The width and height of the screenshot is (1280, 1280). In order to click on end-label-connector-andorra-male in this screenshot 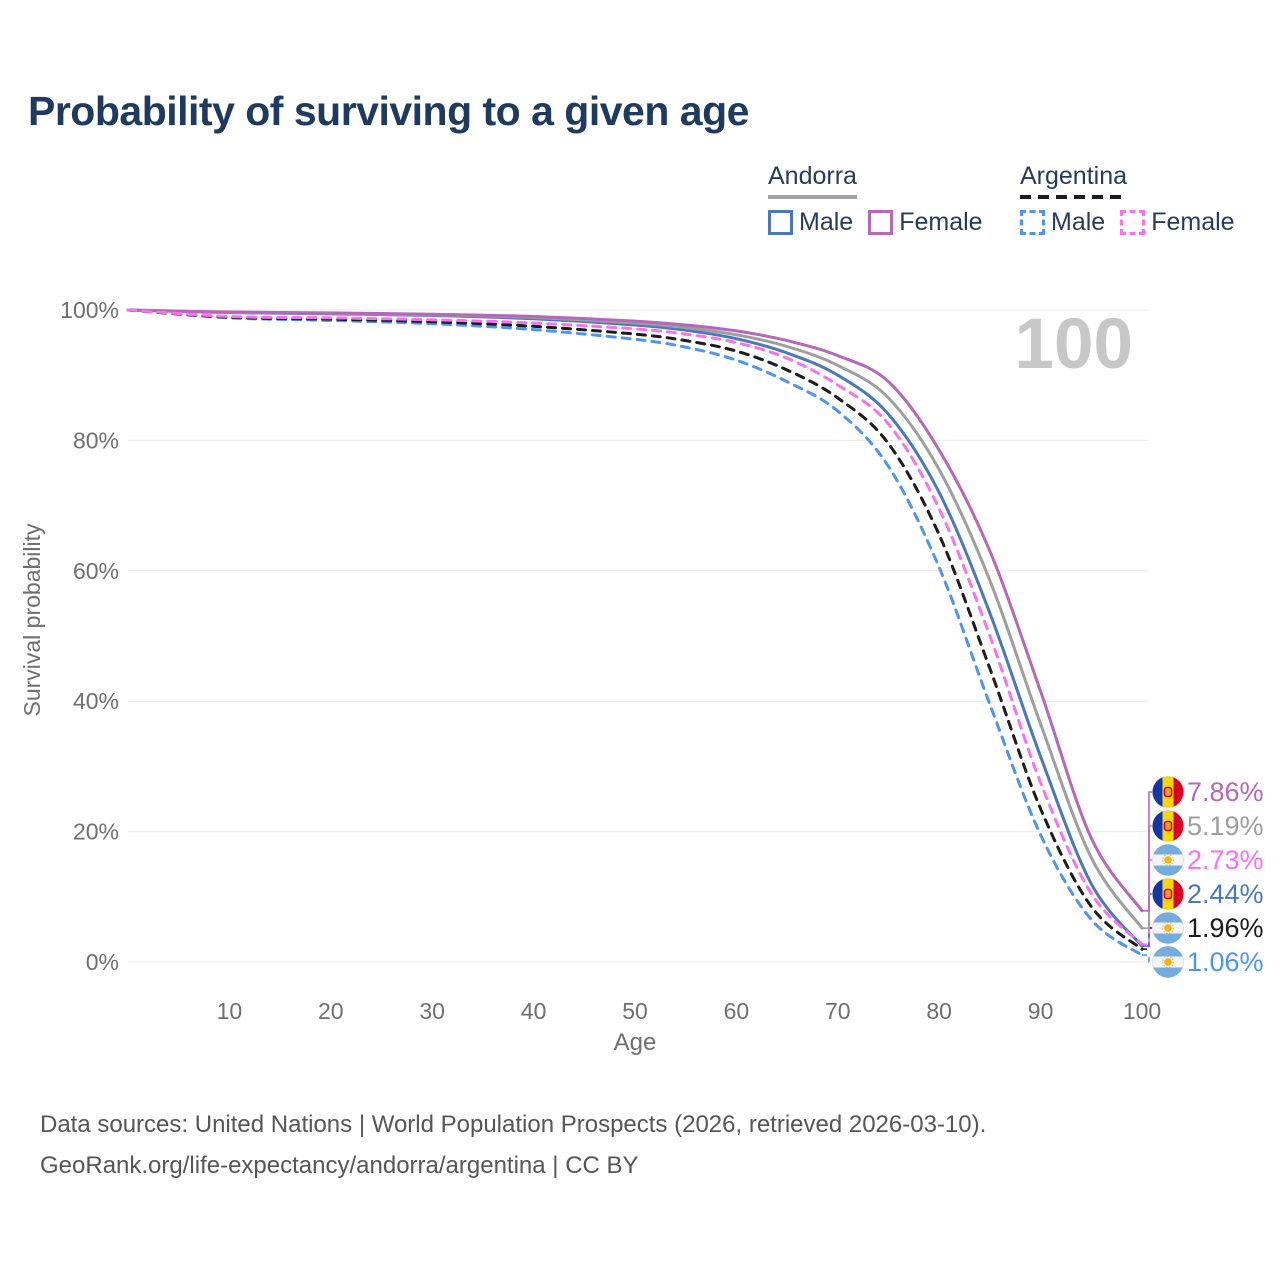, I will do `click(1147, 920)`.